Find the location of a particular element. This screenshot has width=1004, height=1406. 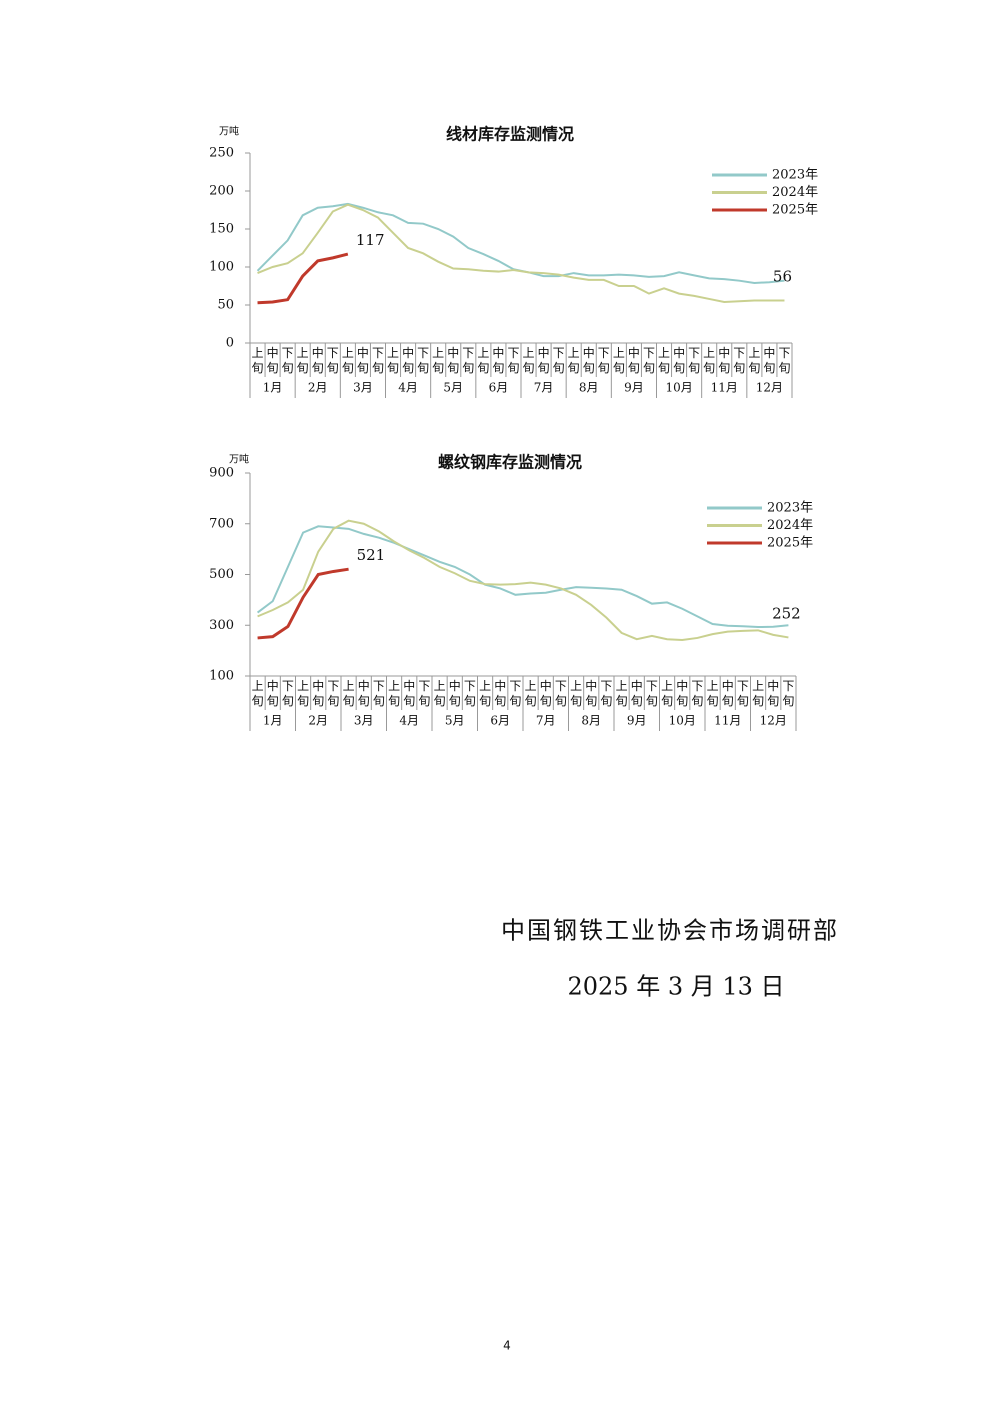

organization: 中国钢铁工业协会市场调研部 is located at coordinates (670, 931).